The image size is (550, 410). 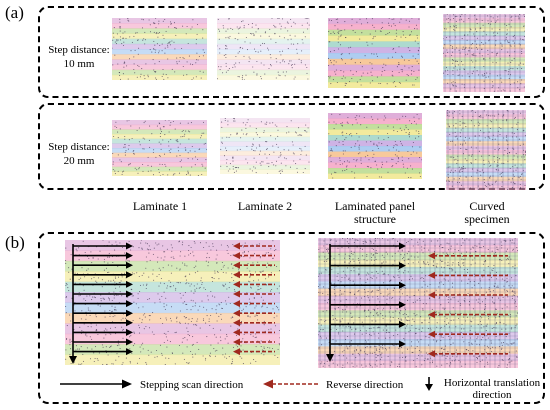 I want to click on col-label-curved: Curved specimen, so click(x=487, y=213).